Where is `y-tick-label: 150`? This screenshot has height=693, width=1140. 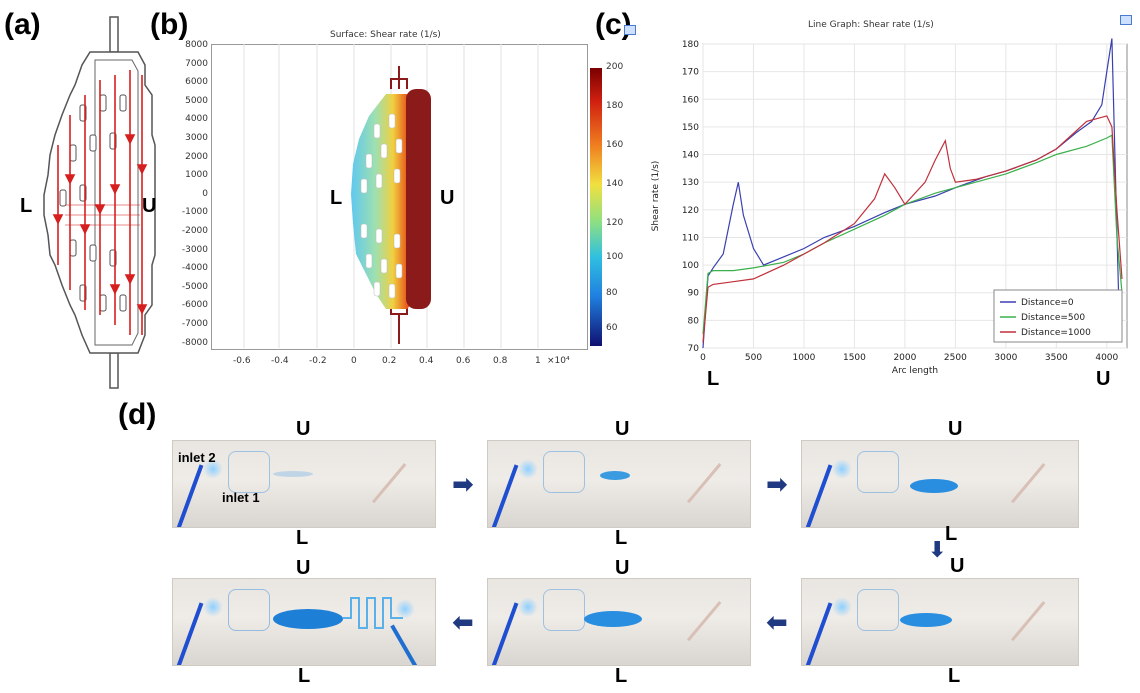
y-tick-label: 150 is located at coordinates (690, 128).